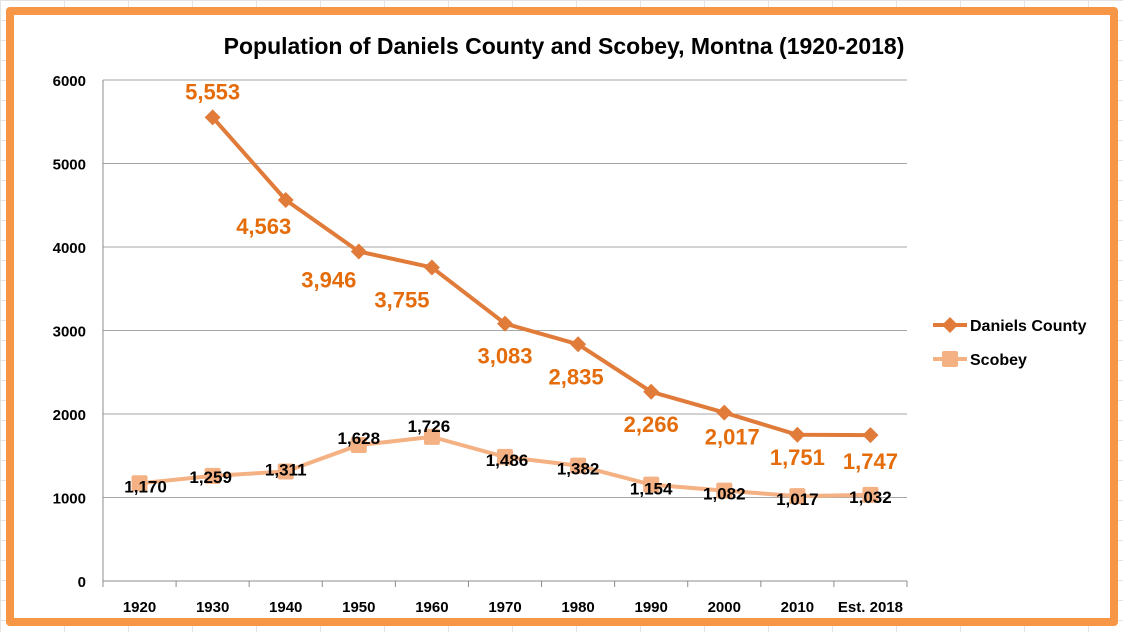 This screenshot has width=1123, height=632. What do you see at coordinates (212, 91) in the screenshot?
I see `data-label: 5,553` at bounding box center [212, 91].